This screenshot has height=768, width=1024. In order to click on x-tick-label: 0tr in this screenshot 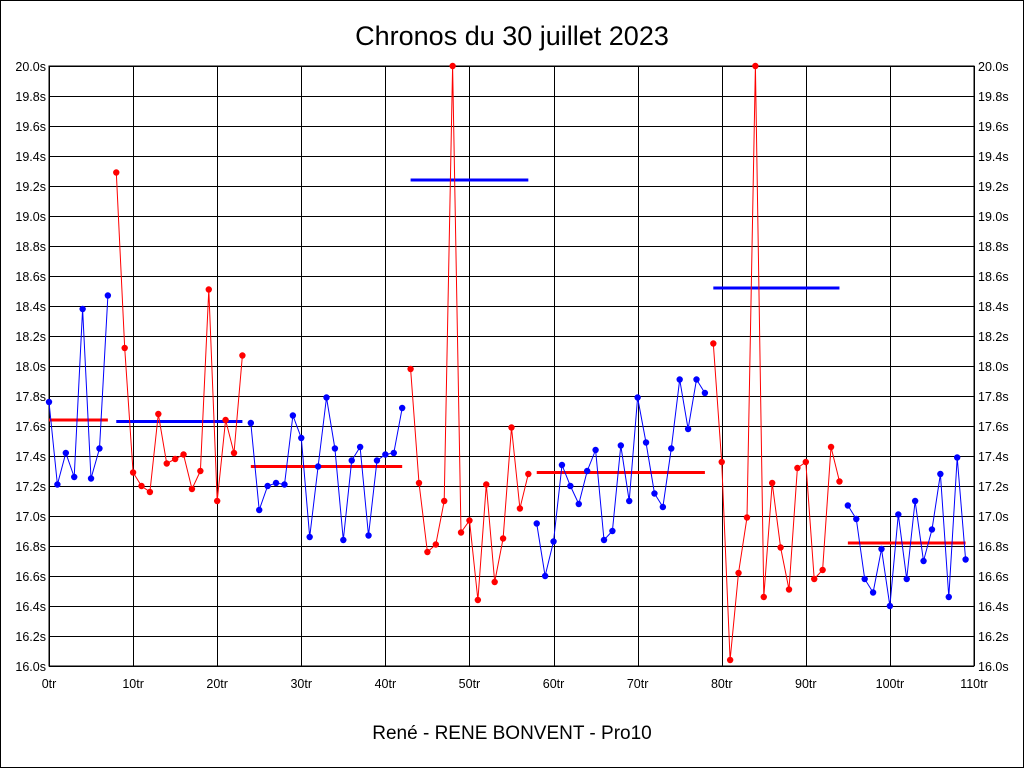, I will do `click(49, 684)`.